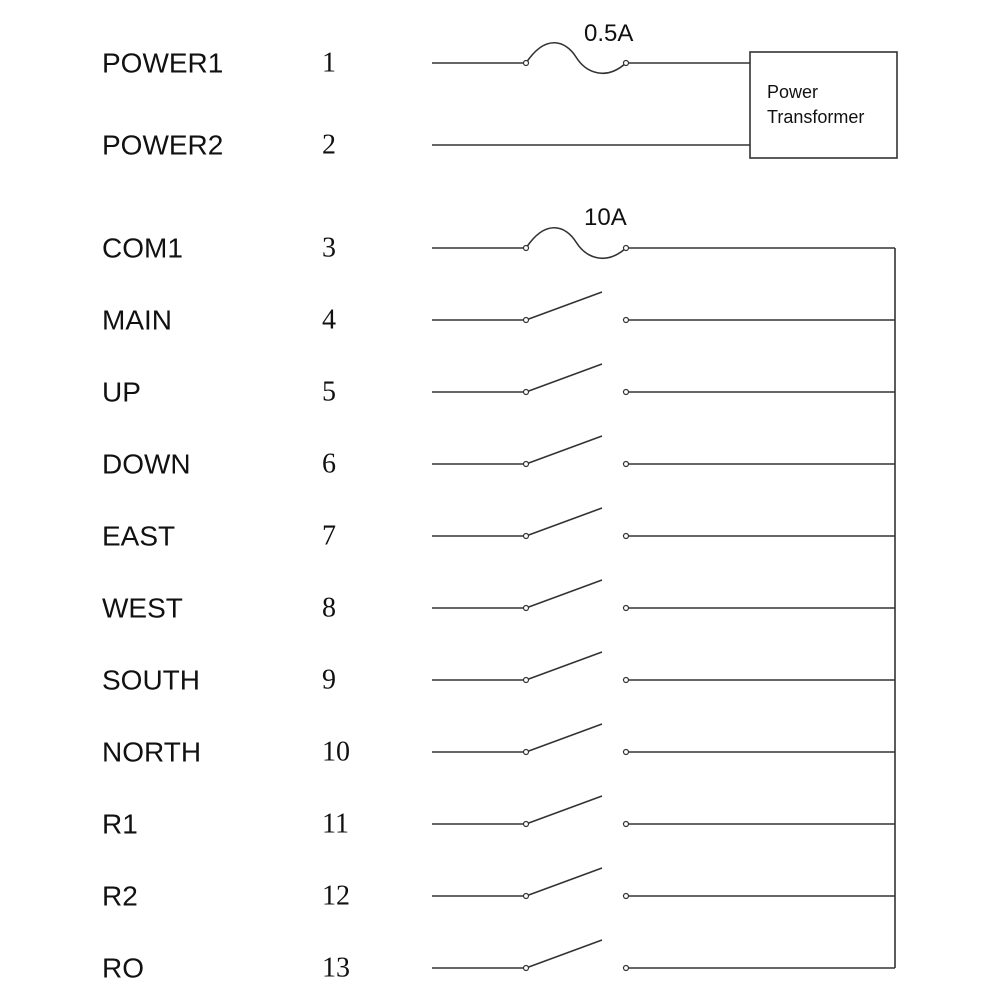  Describe the element at coordinates (329, 463) in the screenshot. I see `terminal-number: 6` at that location.